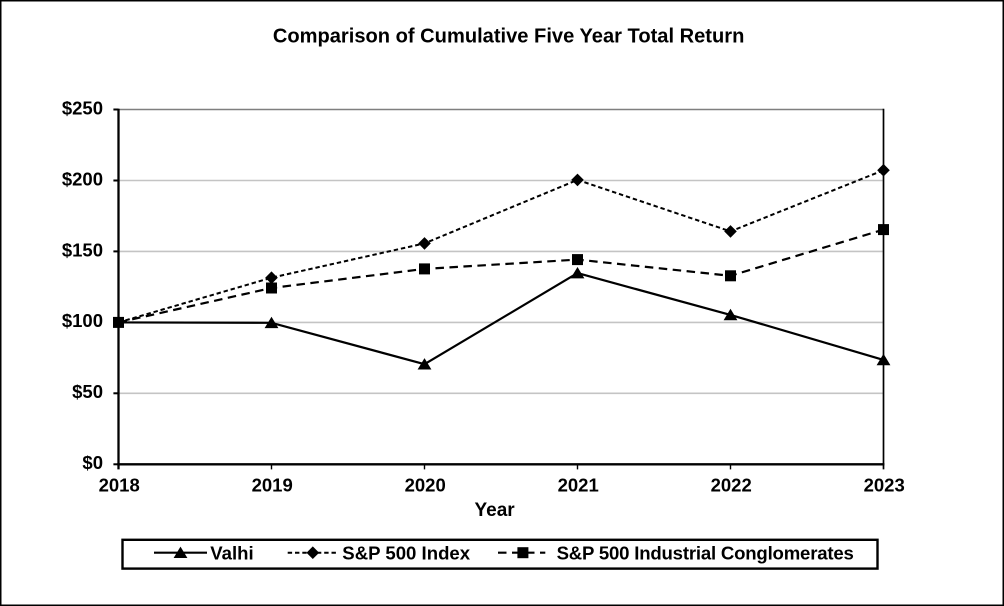 This screenshot has width=1004, height=606. I want to click on svg-text: $50, so click(87, 391).